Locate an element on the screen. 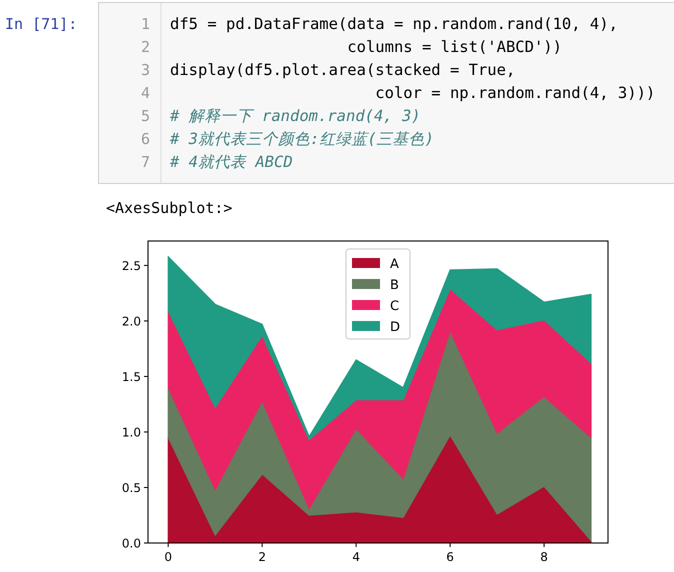  x-tick-label: 0 is located at coordinates (168, 557).